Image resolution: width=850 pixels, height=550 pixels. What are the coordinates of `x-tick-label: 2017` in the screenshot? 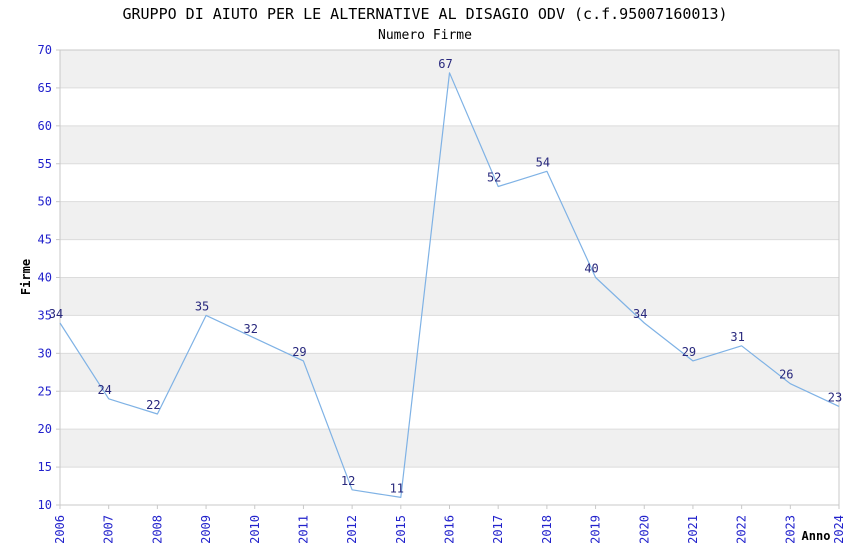 It's located at (498, 529).